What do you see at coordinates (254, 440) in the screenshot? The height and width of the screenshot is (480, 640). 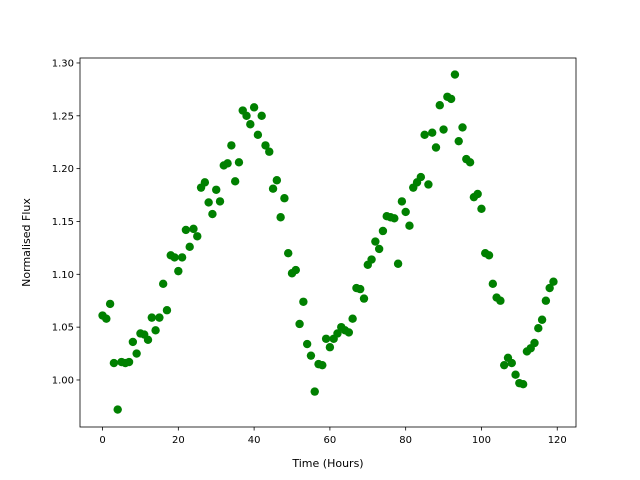 I see `x-tick-label: 40` at bounding box center [254, 440].